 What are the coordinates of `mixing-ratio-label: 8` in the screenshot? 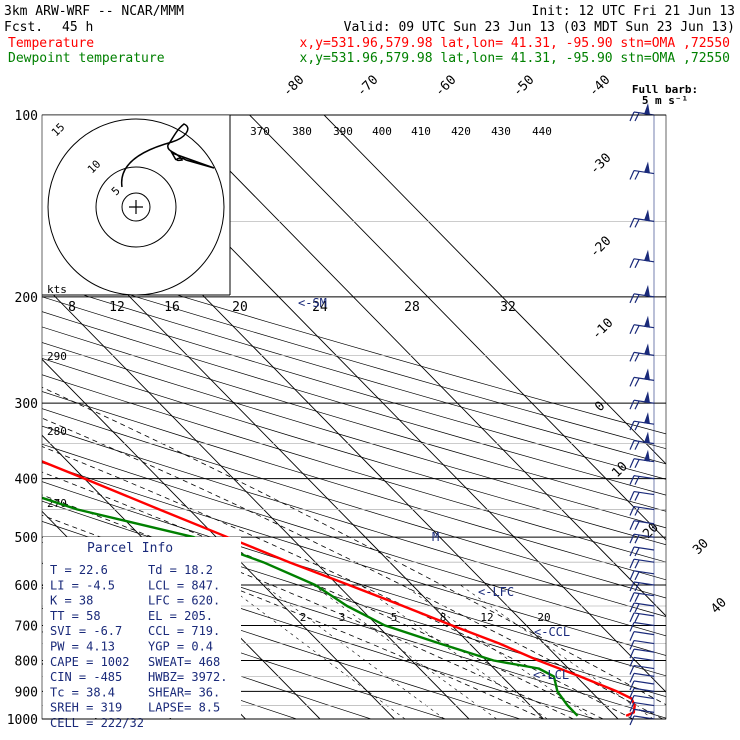 It's located at (443, 617).